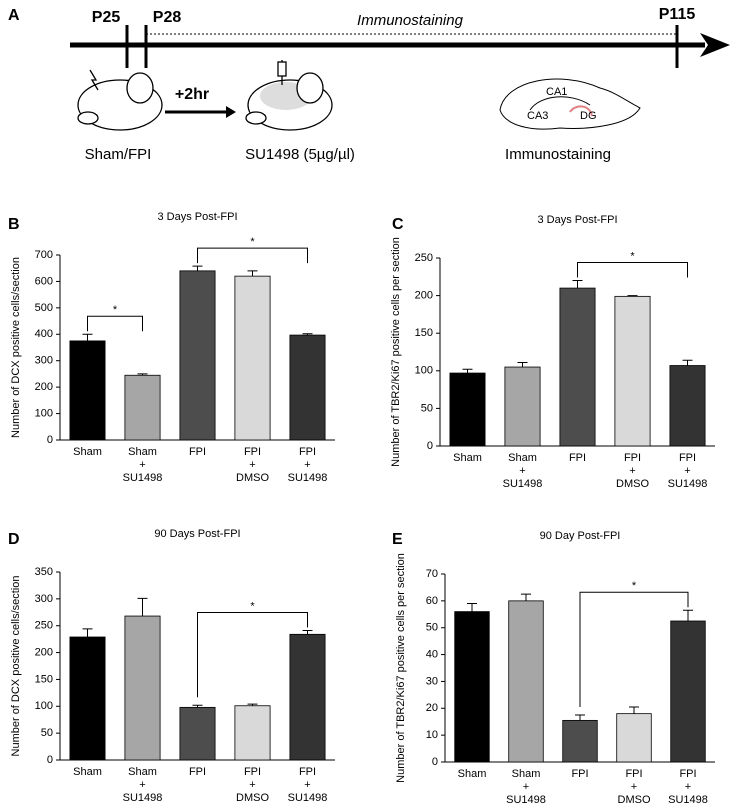  What do you see at coordinates (580, 536) in the screenshot?
I see `chart-title: 90 Day Post-FPI` at bounding box center [580, 536].